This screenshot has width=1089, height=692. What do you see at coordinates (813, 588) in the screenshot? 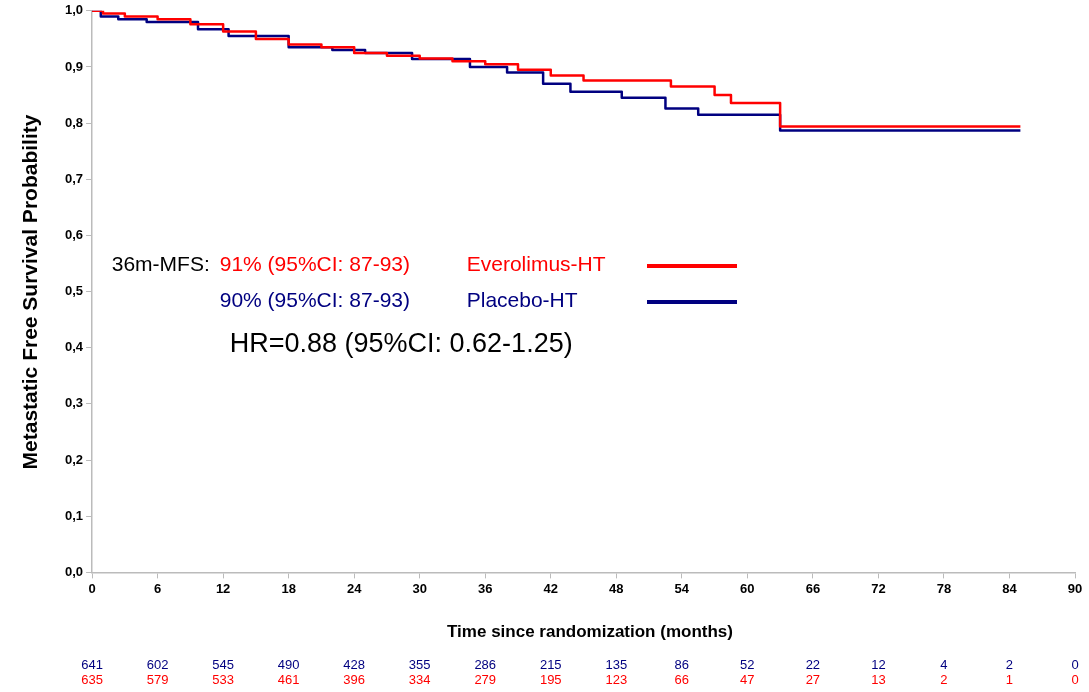
I see `x-tick-label: 66` at bounding box center [813, 588].